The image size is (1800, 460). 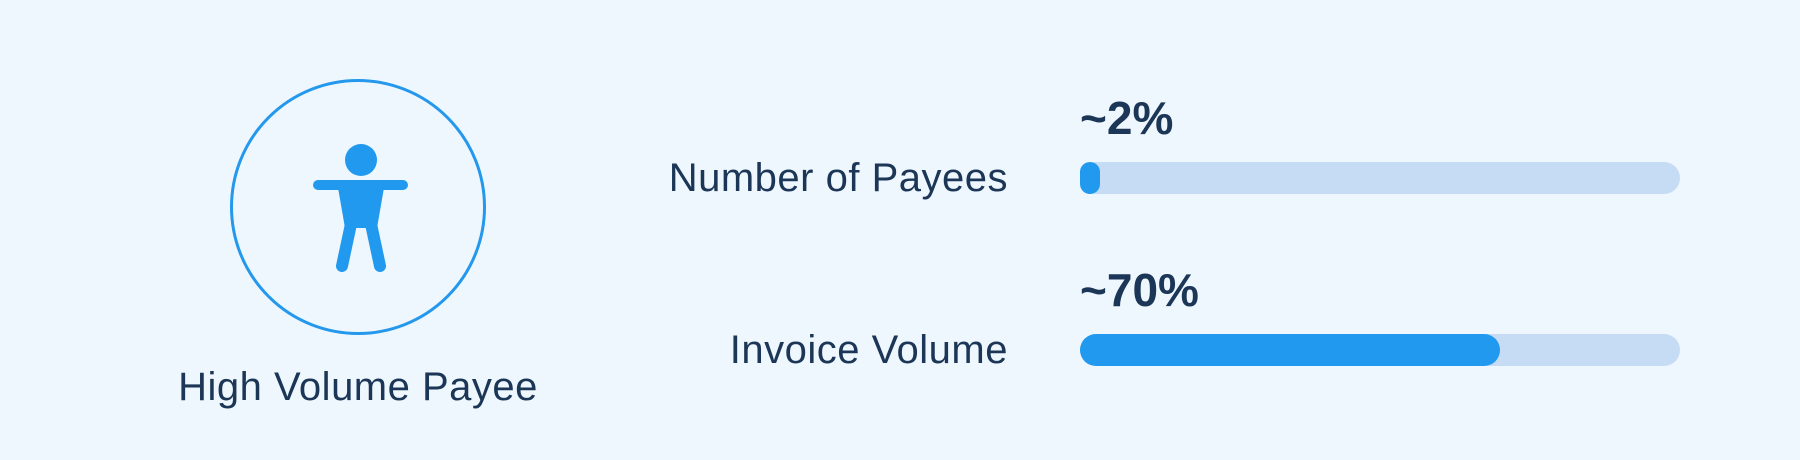 What do you see at coordinates (1380, 178) in the screenshot?
I see `payees-bar-track` at bounding box center [1380, 178].